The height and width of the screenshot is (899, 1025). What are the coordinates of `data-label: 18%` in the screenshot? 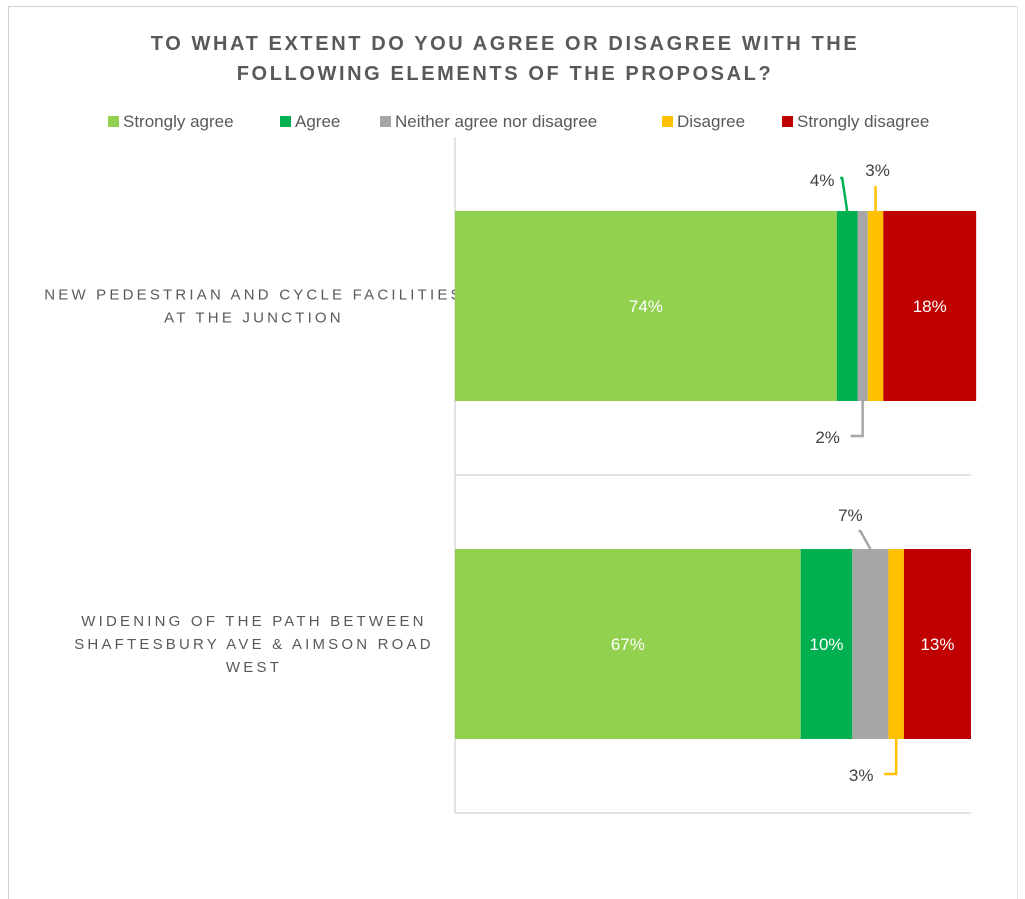 It's located at (930, 306).